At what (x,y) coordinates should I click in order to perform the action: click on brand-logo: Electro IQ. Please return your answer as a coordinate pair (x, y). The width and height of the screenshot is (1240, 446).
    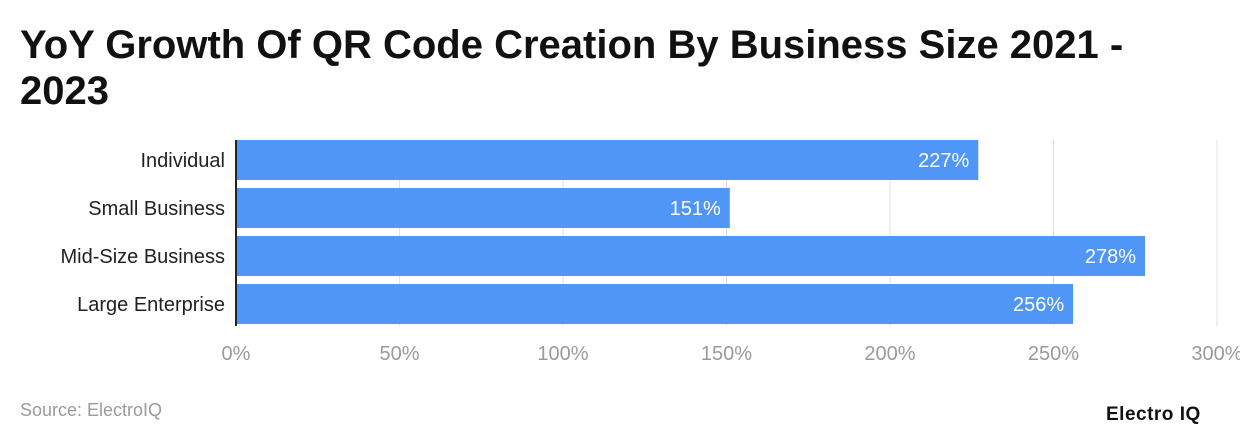
    Looking at the image, I should click on (1153, 414).